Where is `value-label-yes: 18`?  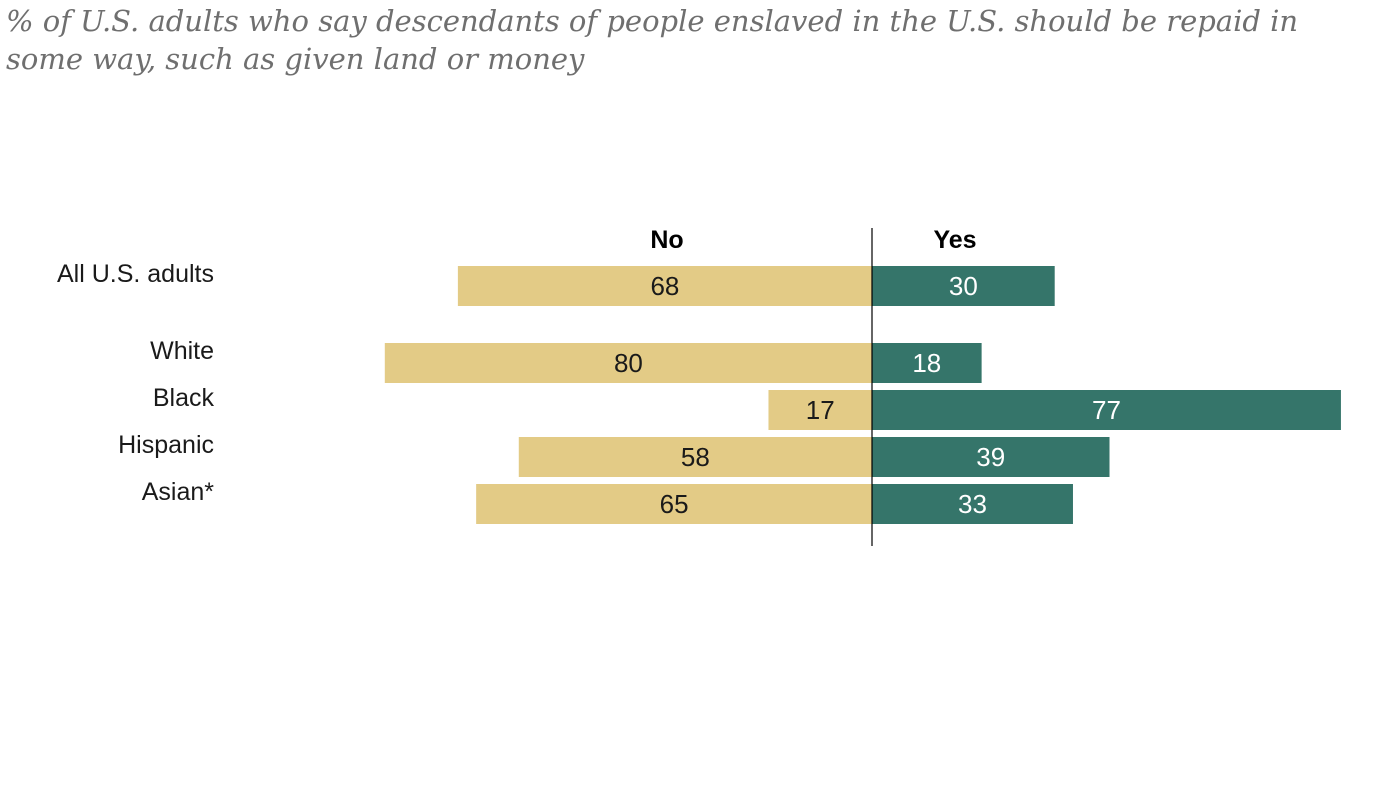 value-label-yes: 18 is located at coordinates (926, 363).